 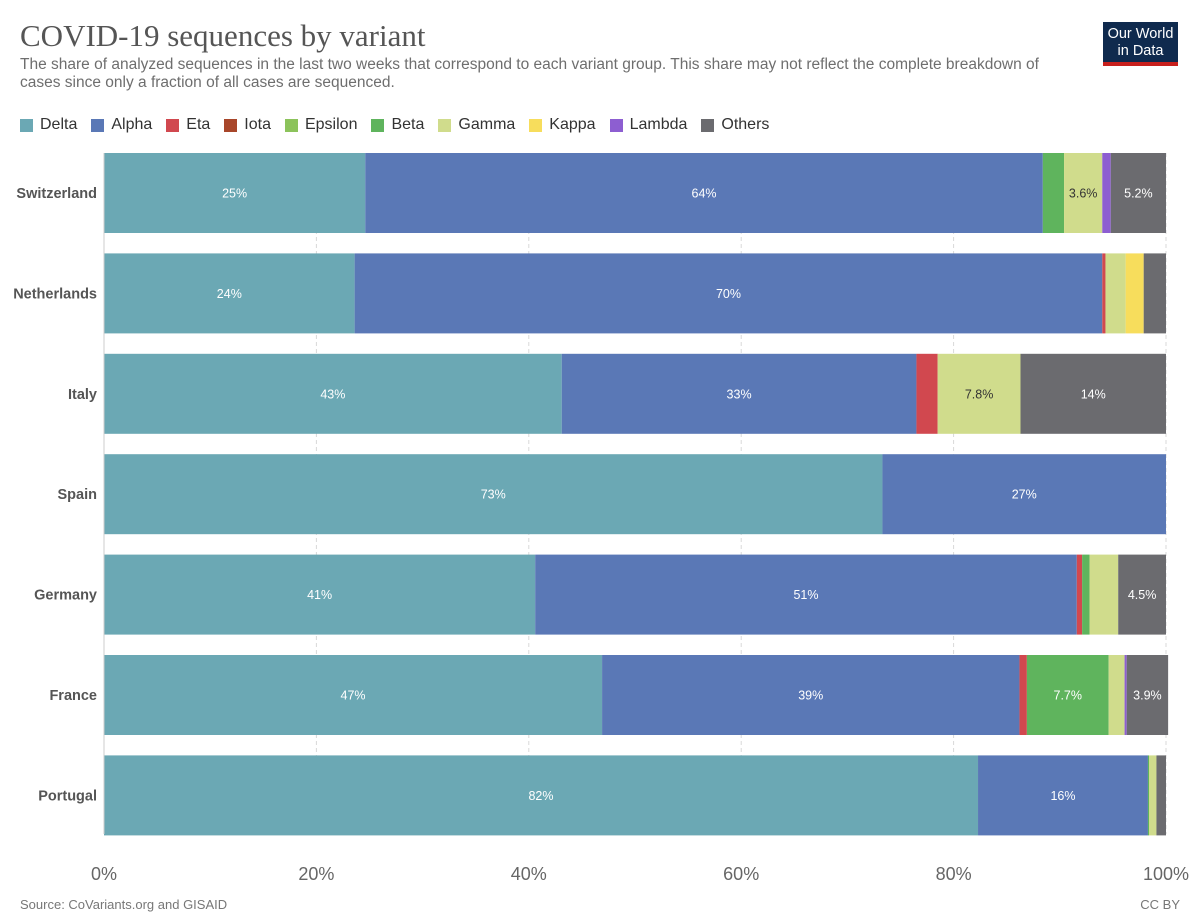 I want to click on data-label: 7.7%, so click(x=1068, y=696).